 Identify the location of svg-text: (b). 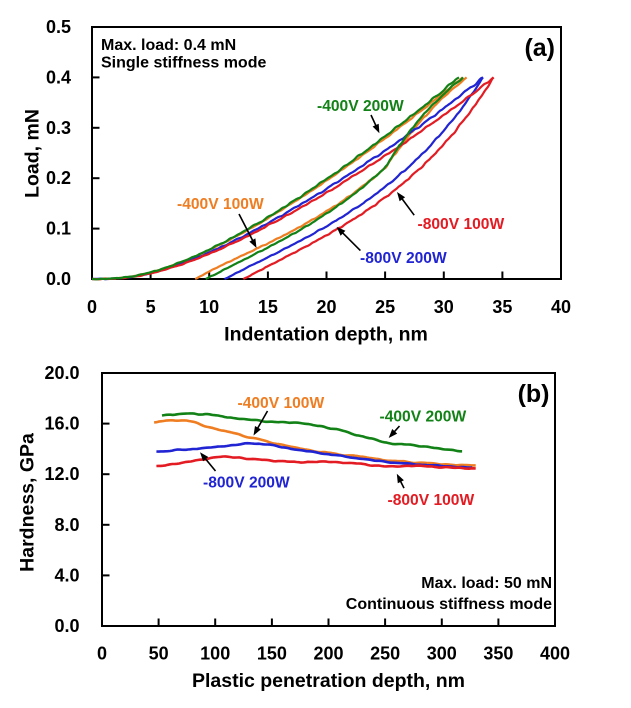
(534, 394).